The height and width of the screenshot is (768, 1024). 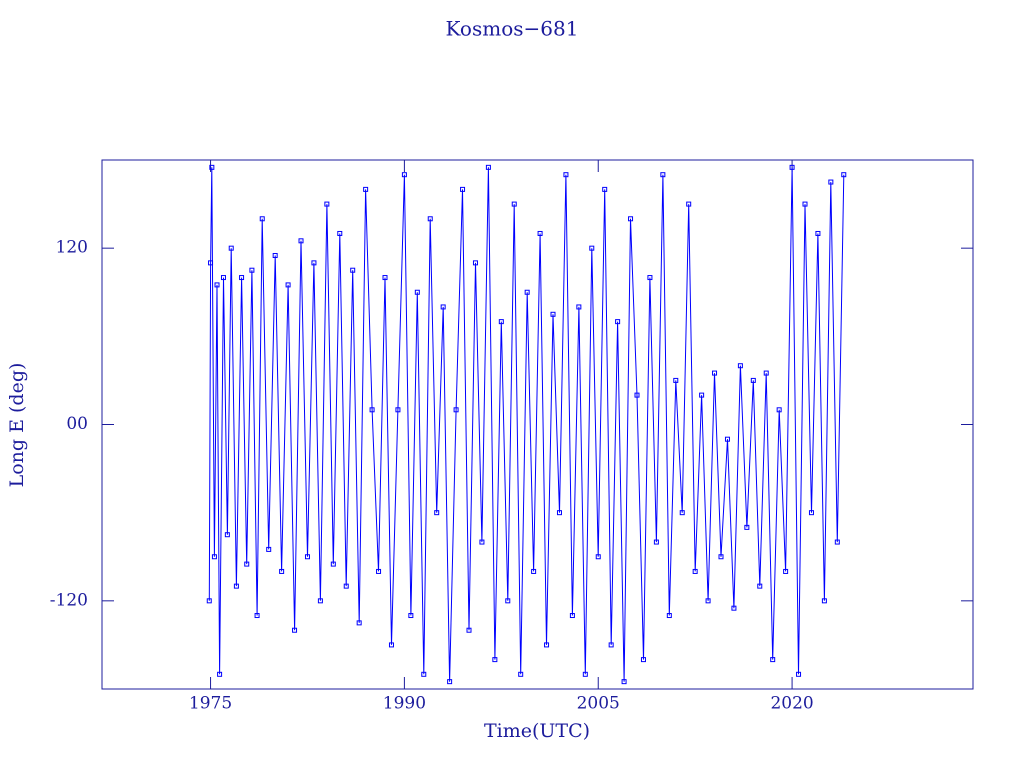 I want to click on y-axis-label: Long E (deg), so click(x=17, y=425).